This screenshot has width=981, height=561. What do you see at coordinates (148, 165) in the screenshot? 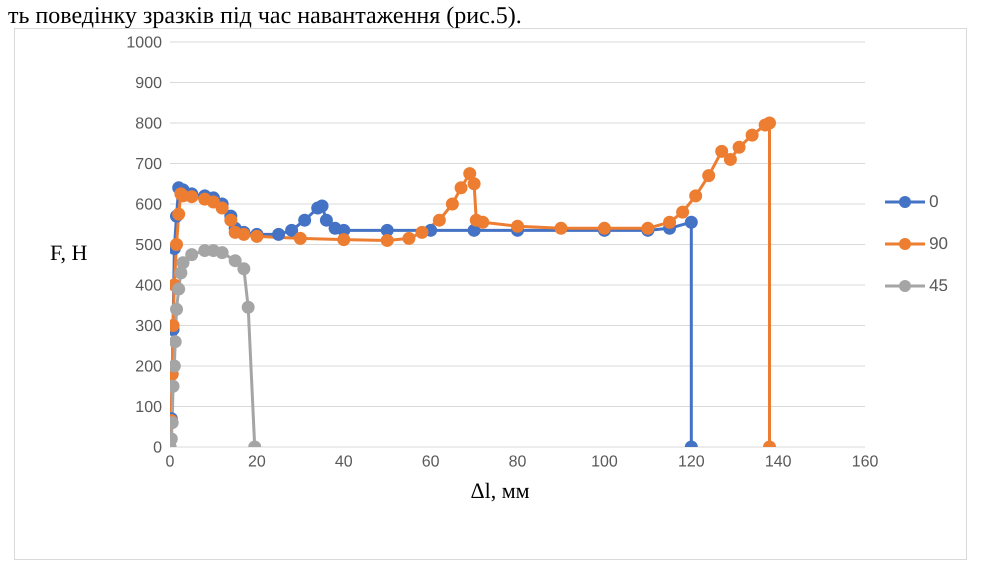
I see `y-tick-label: 700` at bounding box center [148, 165].